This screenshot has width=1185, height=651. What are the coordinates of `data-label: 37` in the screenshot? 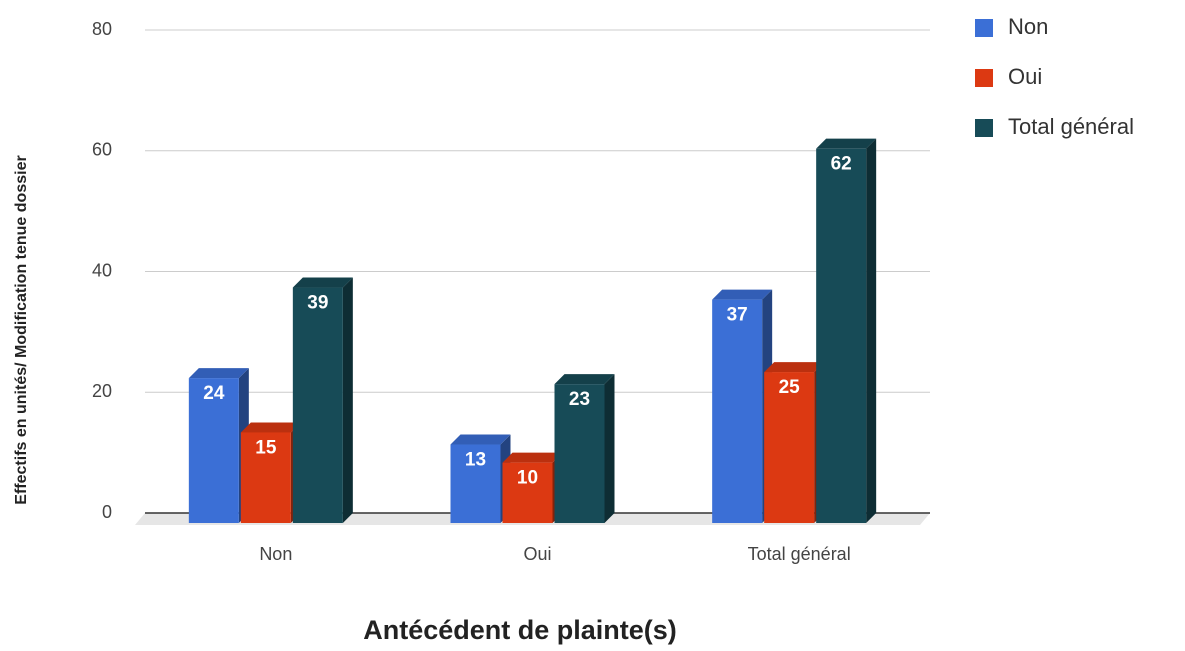 It's located at (737, 315).